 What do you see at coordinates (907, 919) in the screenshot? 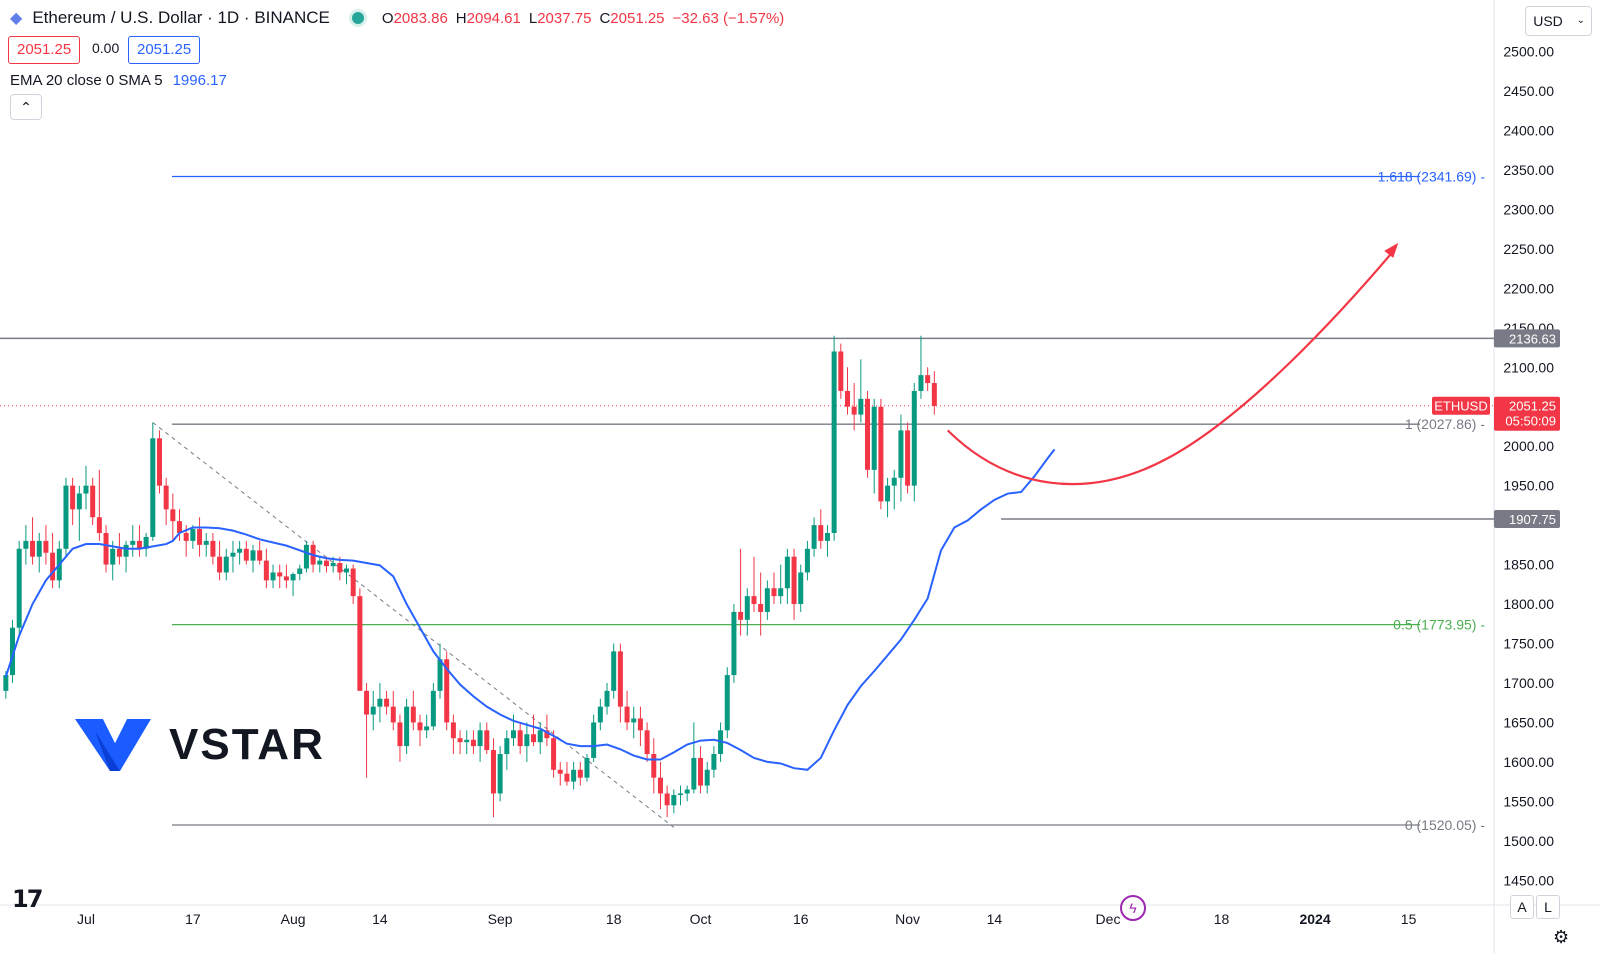
I see `x-tick-label: Nov` at bounding box center [907, 919].